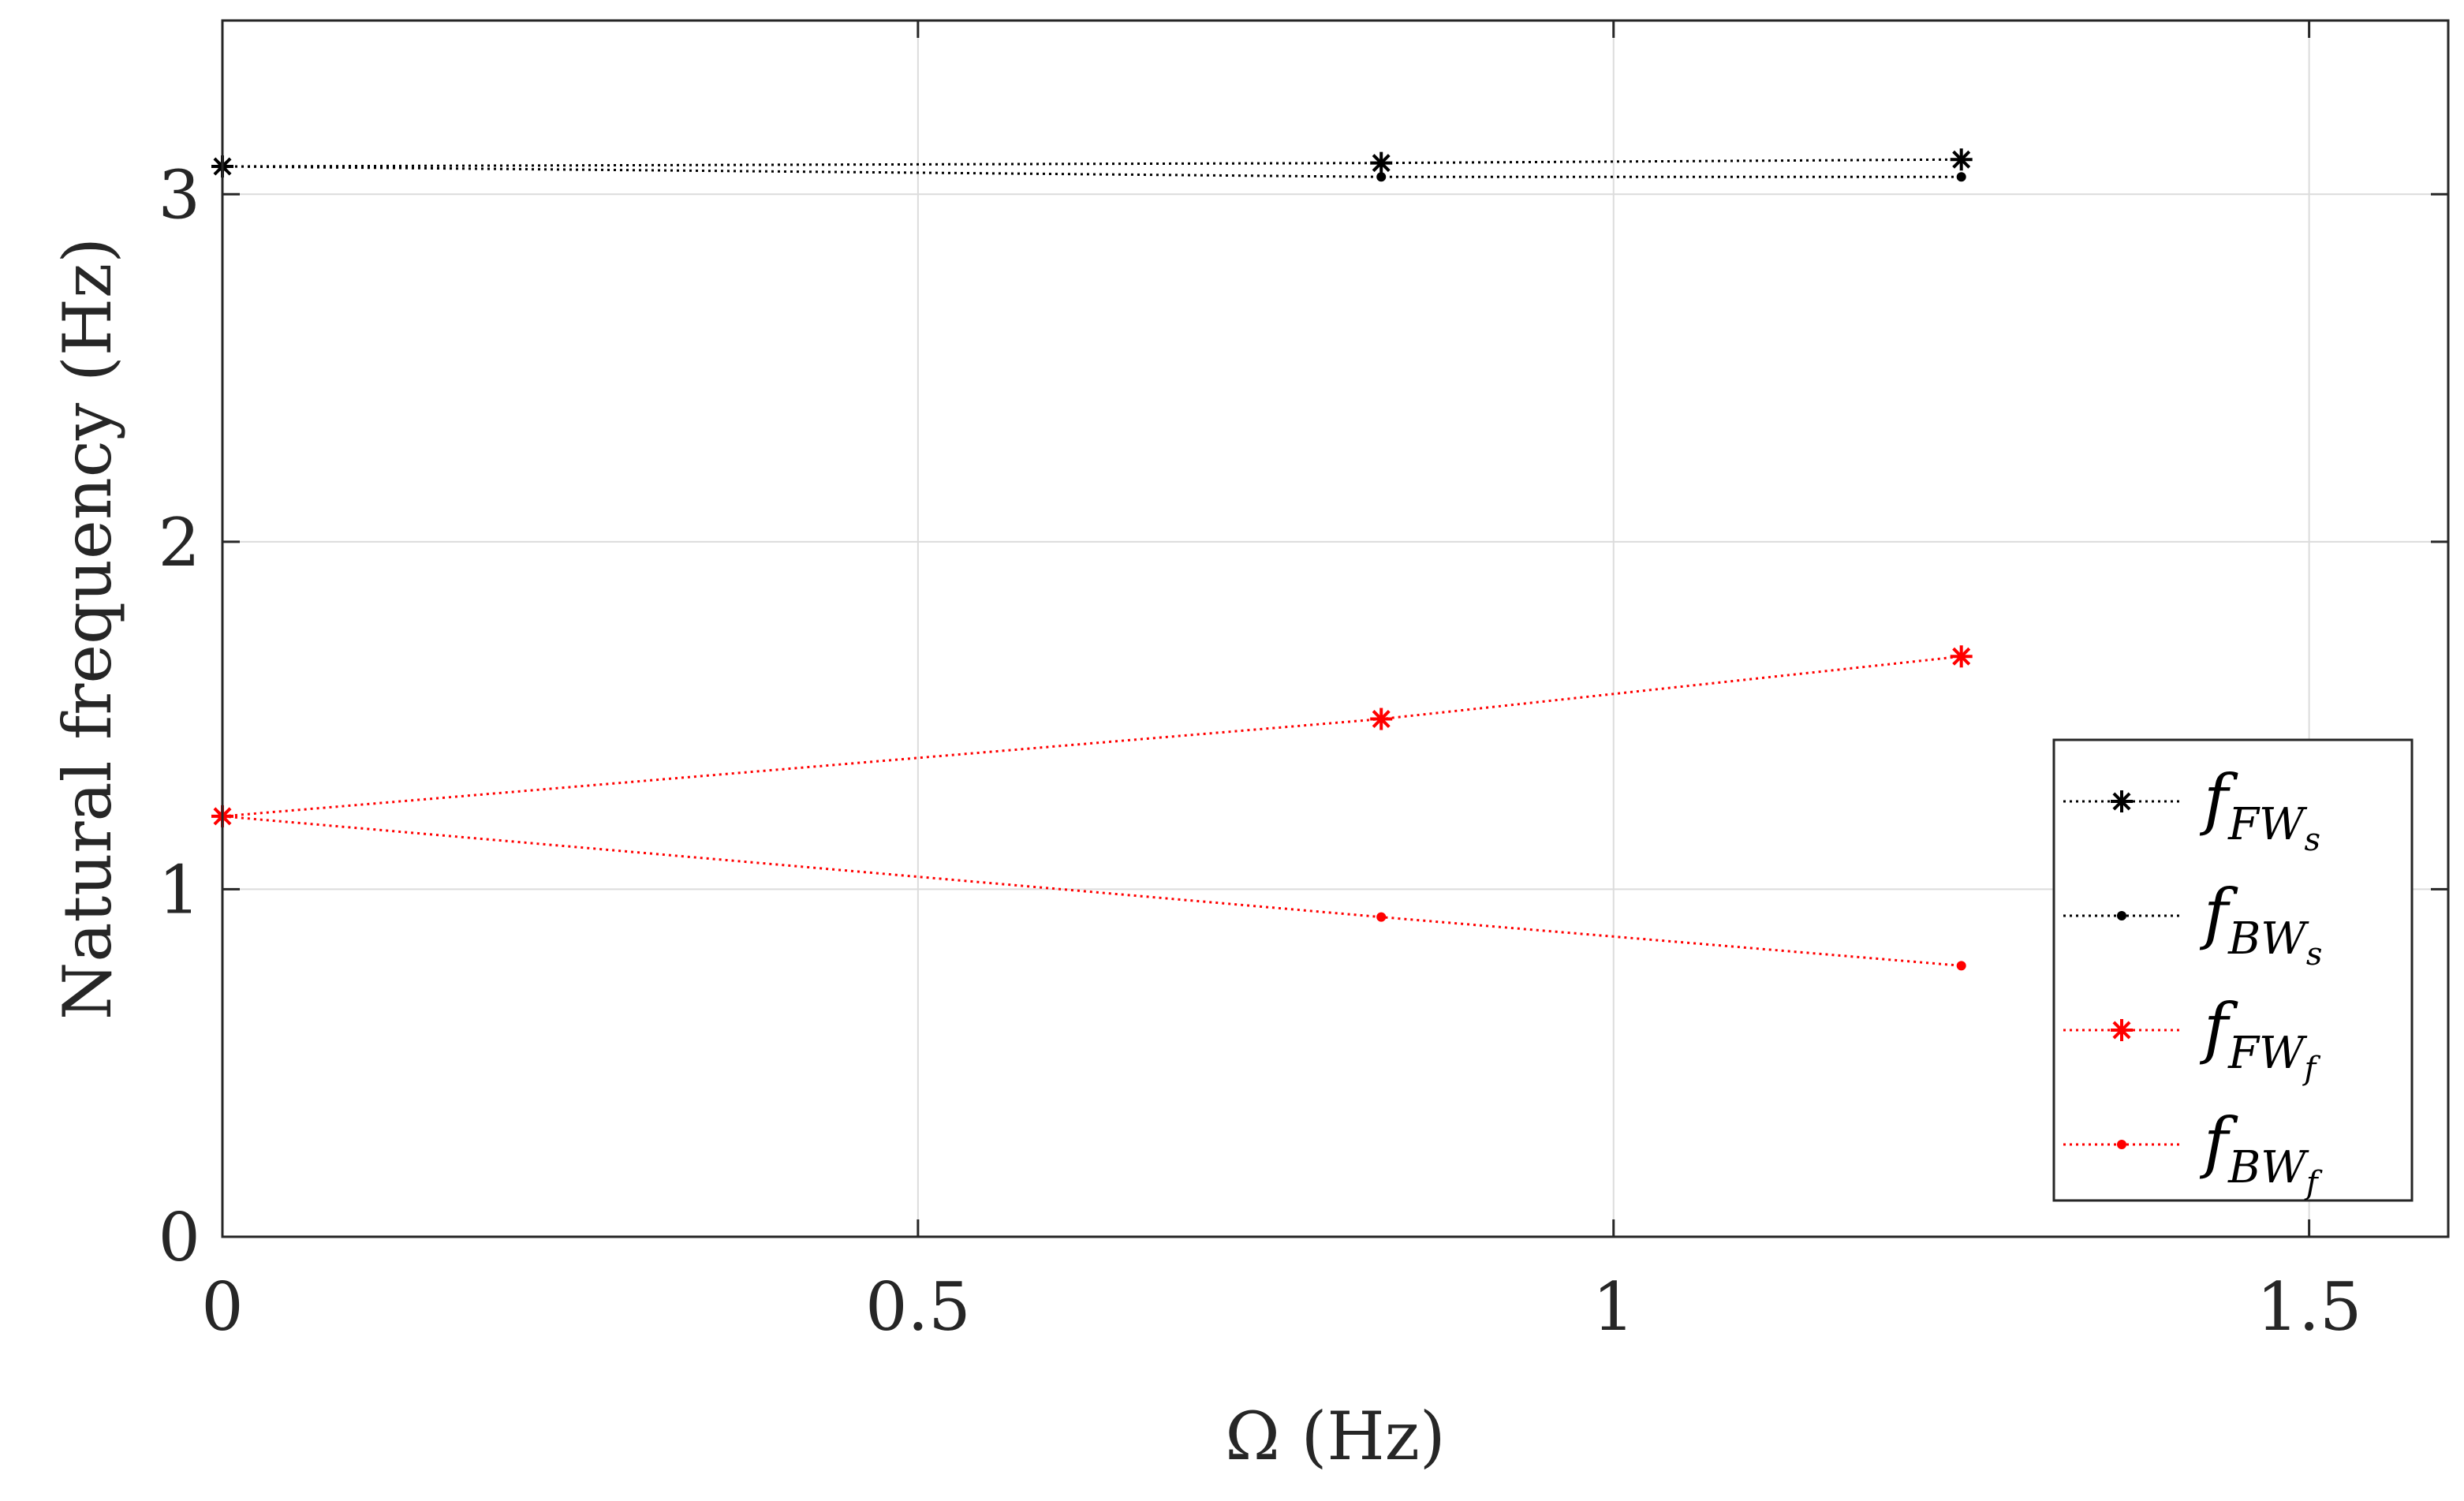 The image size is (2464, 1501). What do you see at coordinates (179, 1237) in the screenshot?
I see `y-tick-label: 0` at bounding box center [179, 1237].